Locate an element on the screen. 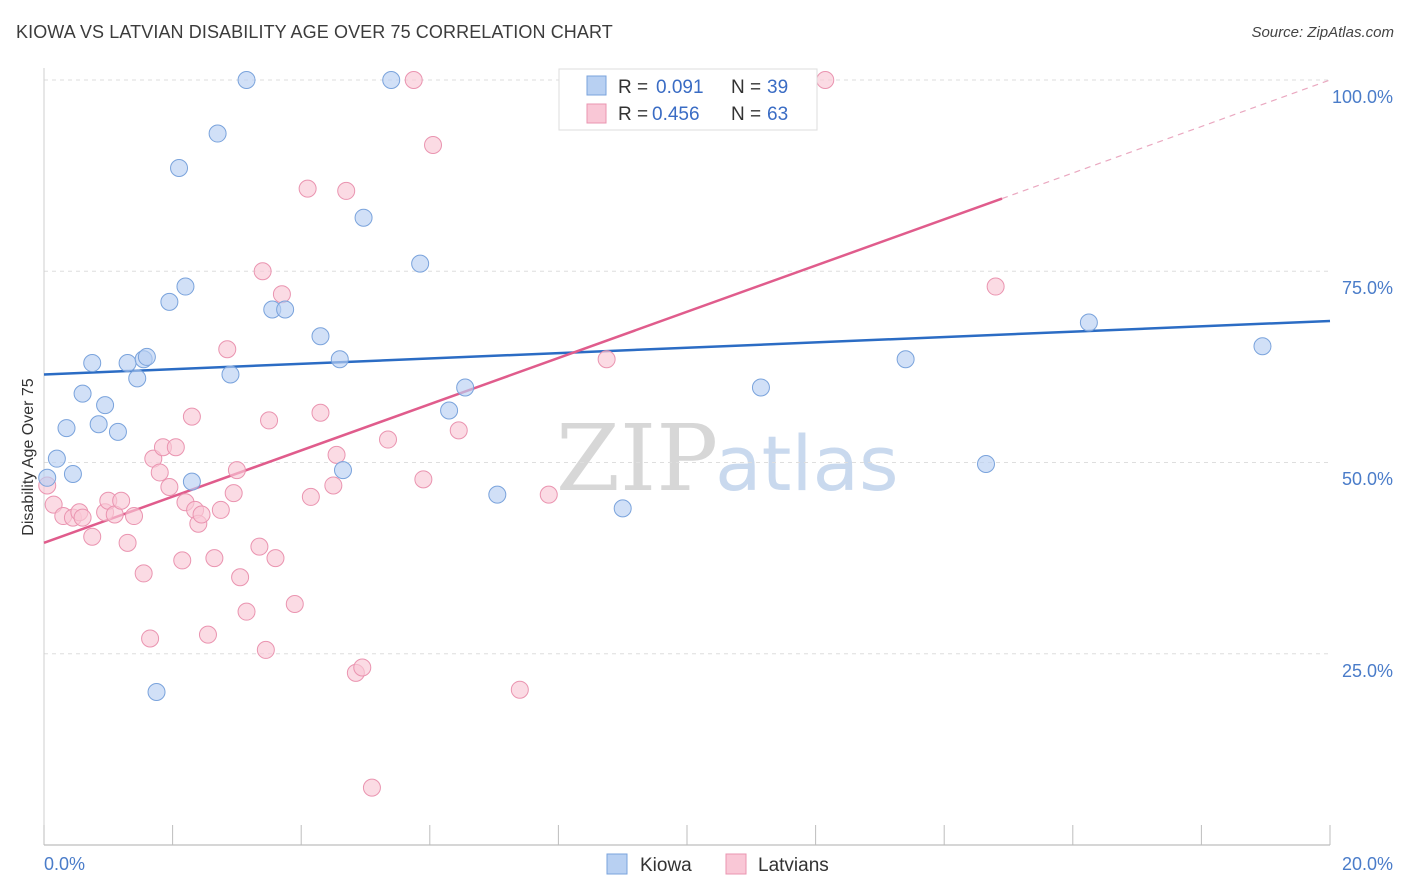 This screenshot has width=1406, height=892. x-tick-label-min: 0.0% is located at coordinates (64, 864).